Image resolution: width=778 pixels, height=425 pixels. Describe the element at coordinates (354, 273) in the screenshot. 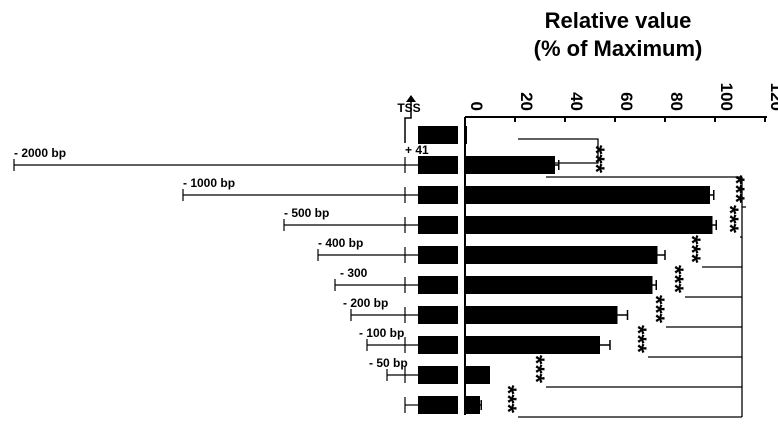

I see `construct-label: - 300` at that location.